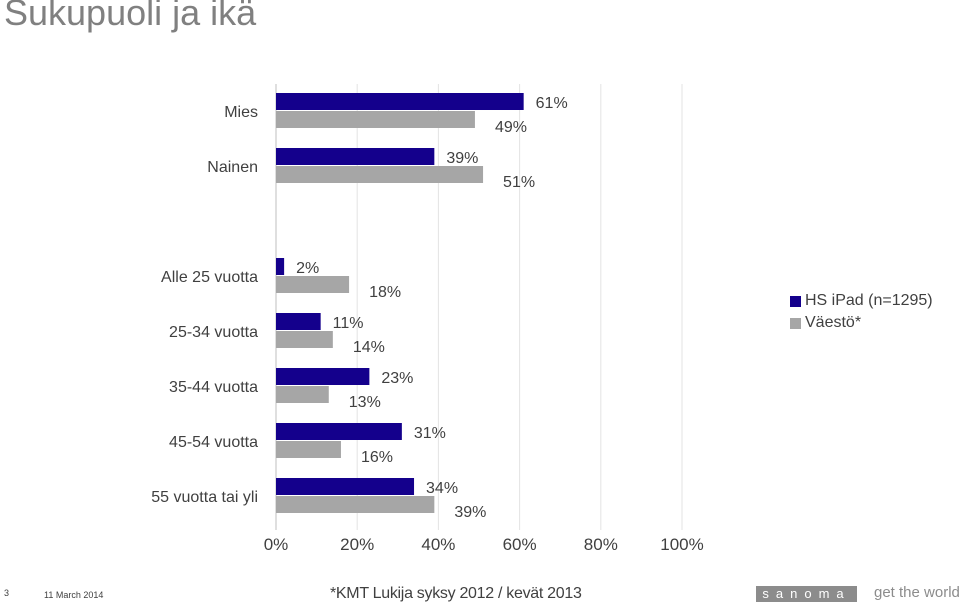 The image size is (960, 604). What do you see at coordinates (519, 182) in the screenshot?
I see `data-label: 51%` at bounding box center [519, 182].